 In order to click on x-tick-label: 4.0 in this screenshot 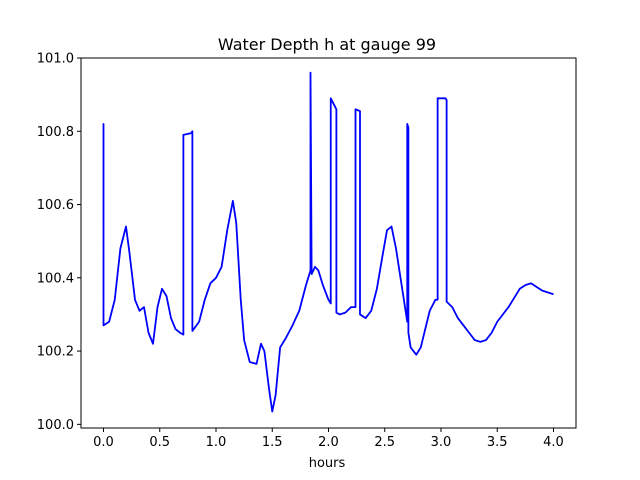, I will do `click(553, 442)`.